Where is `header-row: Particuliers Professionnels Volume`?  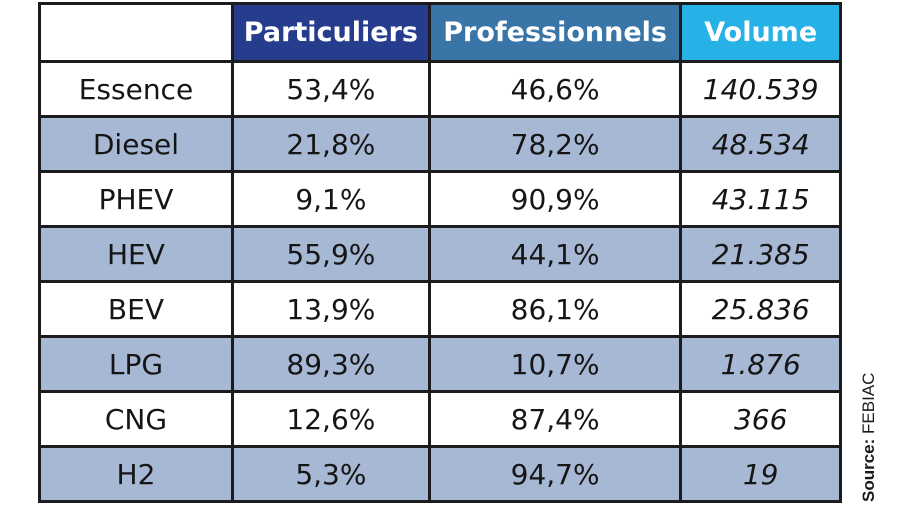
header-row: Particuliers Professionnels Volume is located at coordinates (440, 32).